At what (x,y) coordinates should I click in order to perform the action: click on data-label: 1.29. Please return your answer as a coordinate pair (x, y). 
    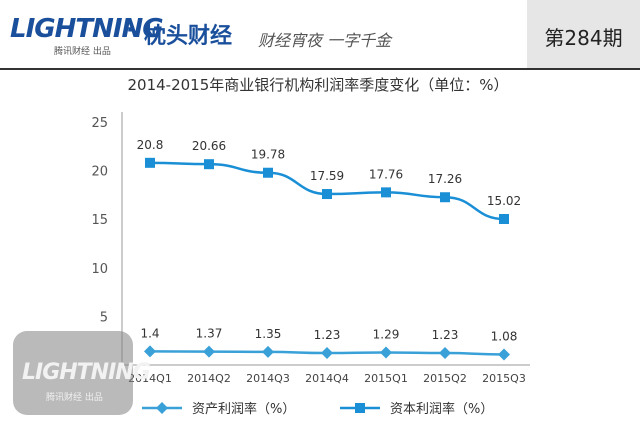
    Looking at the image, I should click on (386, 334).